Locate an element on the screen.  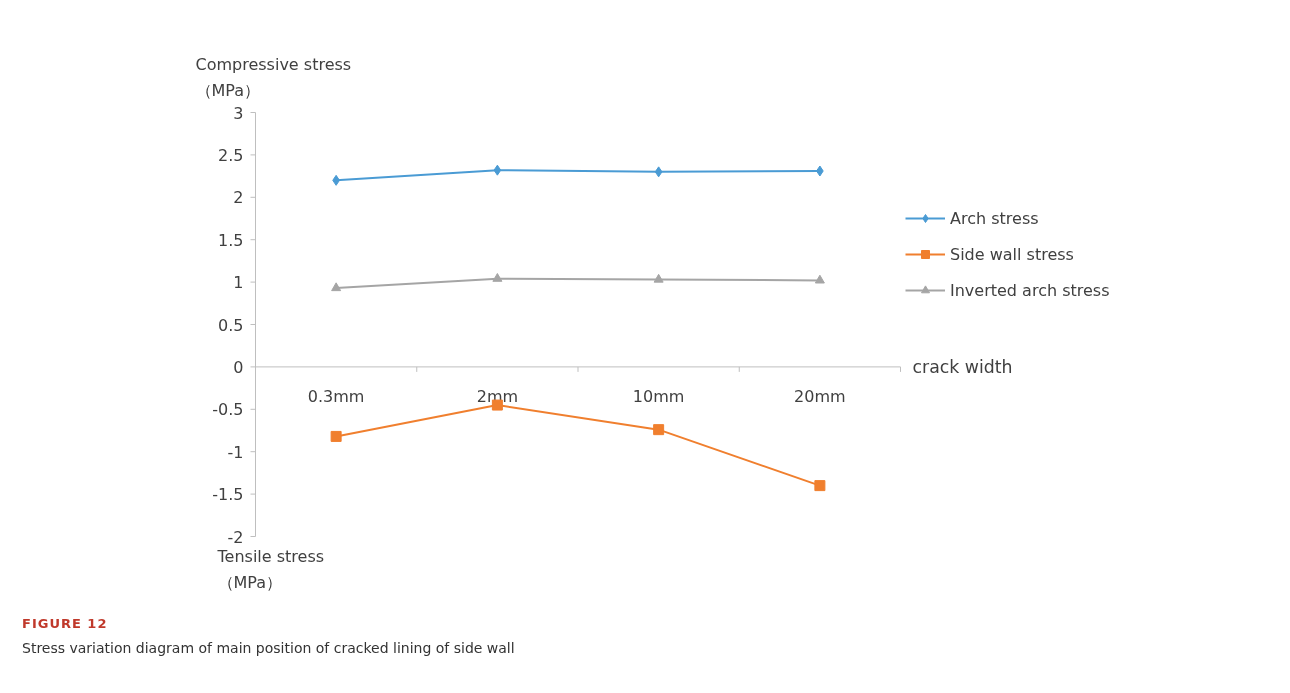
y-tick-label: 2 is located at coordinates (238, 198).